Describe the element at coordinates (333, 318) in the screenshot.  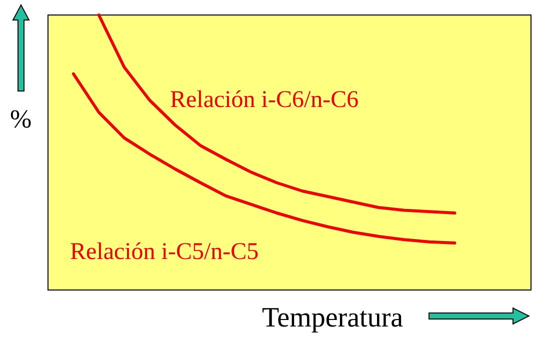
I see `x-axis-title: Temperatura` at that location.